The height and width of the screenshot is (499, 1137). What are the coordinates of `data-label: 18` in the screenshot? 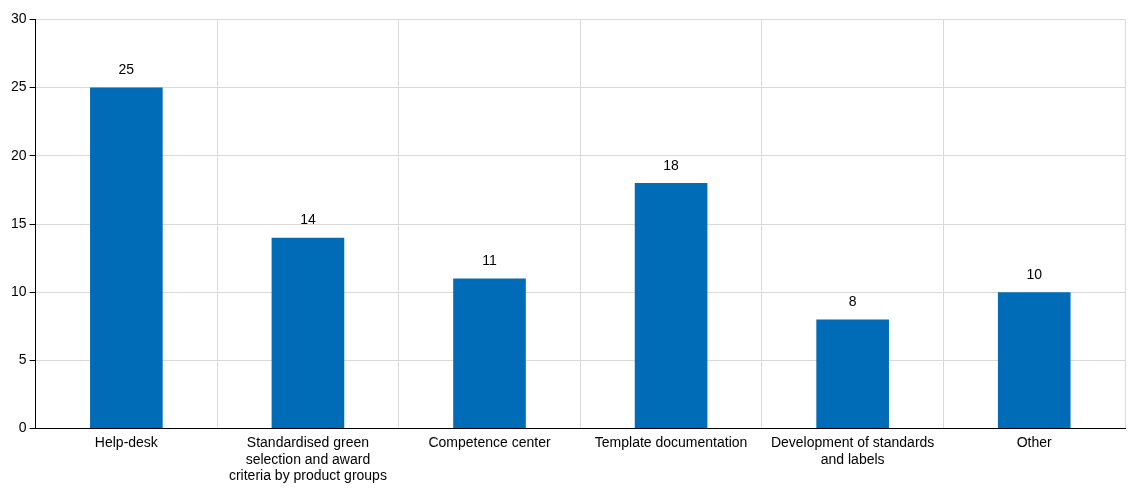 It's located at (671, 164).